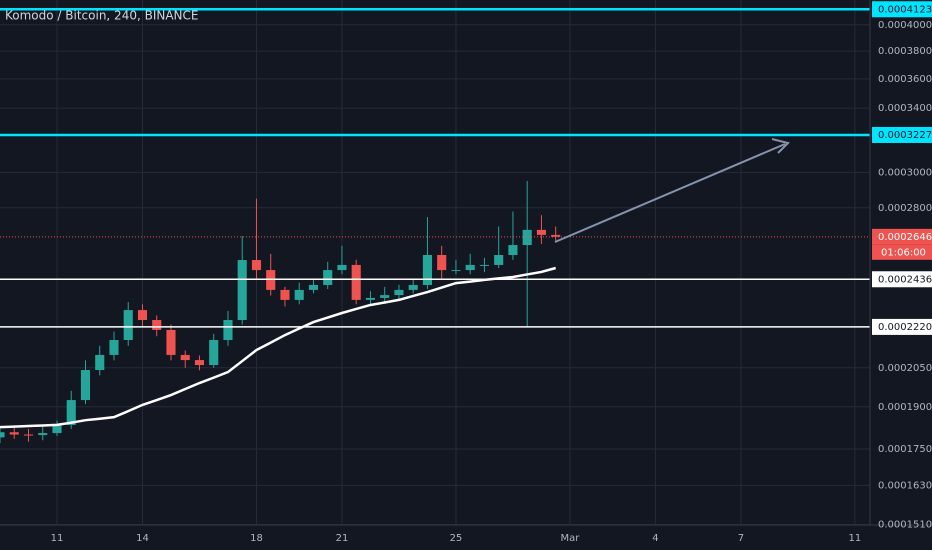  Describe the element at coordinates (905, 135) in the screenshot. I see `level-label: 0.0003227` at that location.